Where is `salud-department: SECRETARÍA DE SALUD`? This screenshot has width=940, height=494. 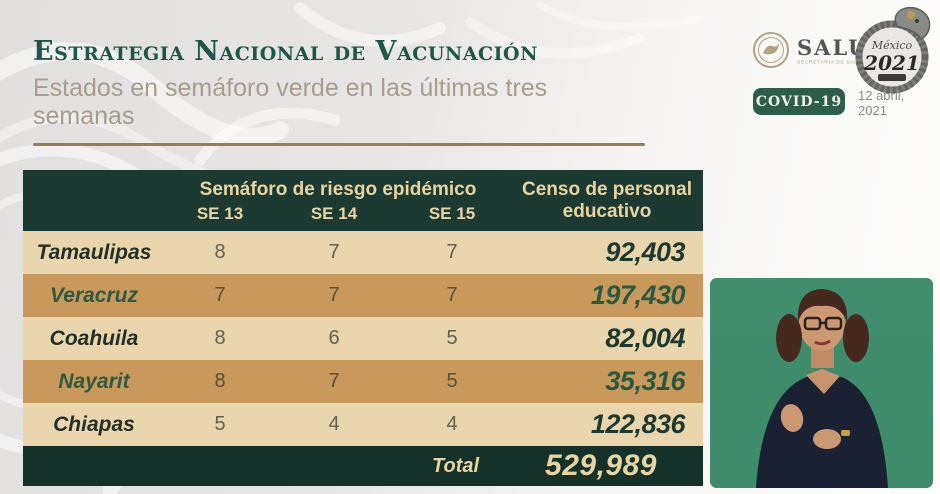
salud-department: SECRETARÍA DE SALUD is located at coordinates (832, 62).